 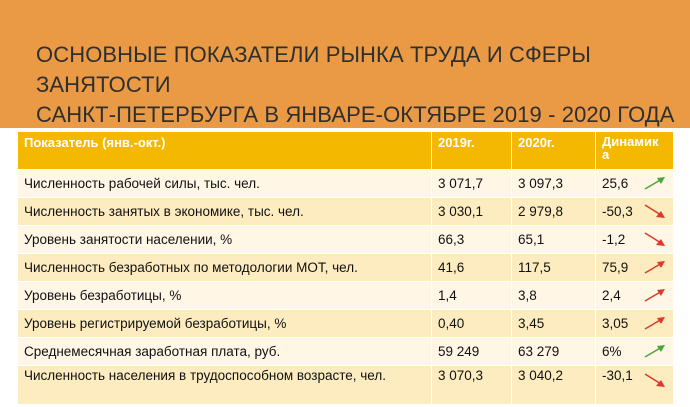 I want to click on dynamics-value: -1,2, so click(x=614, y=239).